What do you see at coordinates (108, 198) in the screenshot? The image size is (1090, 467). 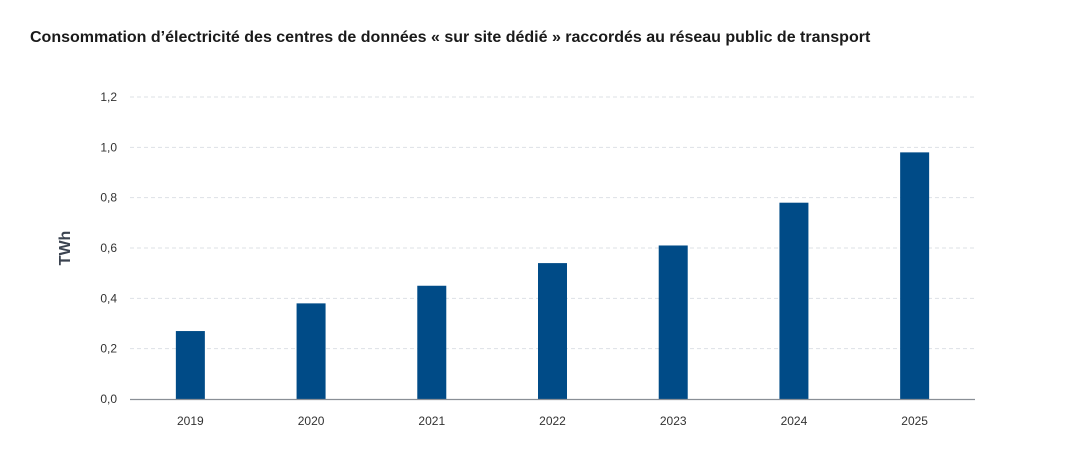 I see `y-tick-label: 0,8` at bounding box center [108, 198].